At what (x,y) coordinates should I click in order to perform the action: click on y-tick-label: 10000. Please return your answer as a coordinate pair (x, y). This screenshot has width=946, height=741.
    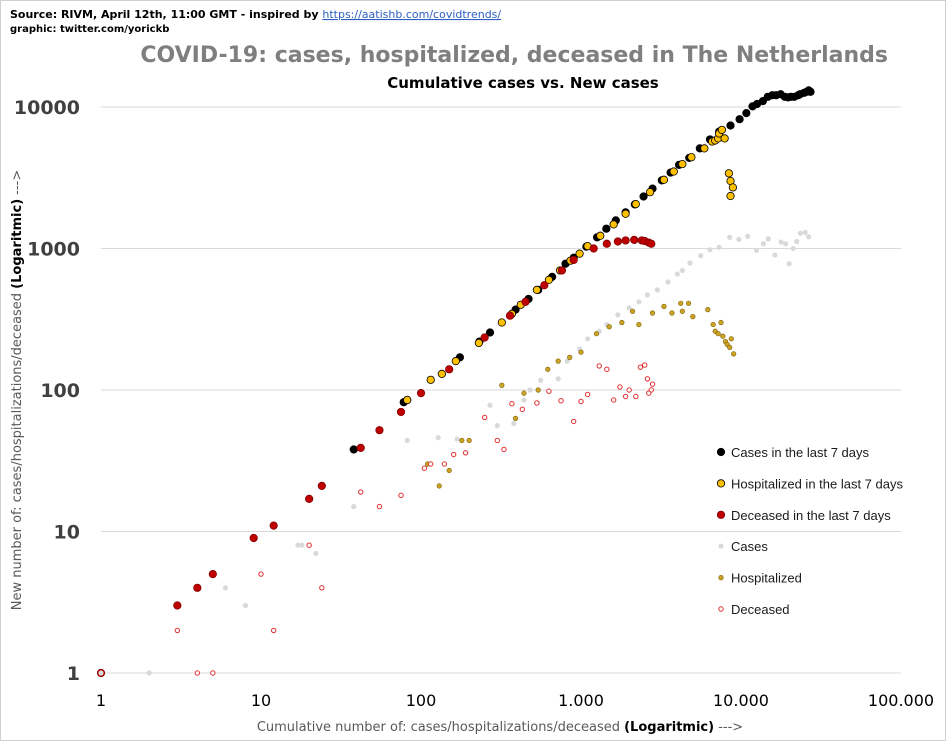
    Looking at the image, I should click on (47, 108).